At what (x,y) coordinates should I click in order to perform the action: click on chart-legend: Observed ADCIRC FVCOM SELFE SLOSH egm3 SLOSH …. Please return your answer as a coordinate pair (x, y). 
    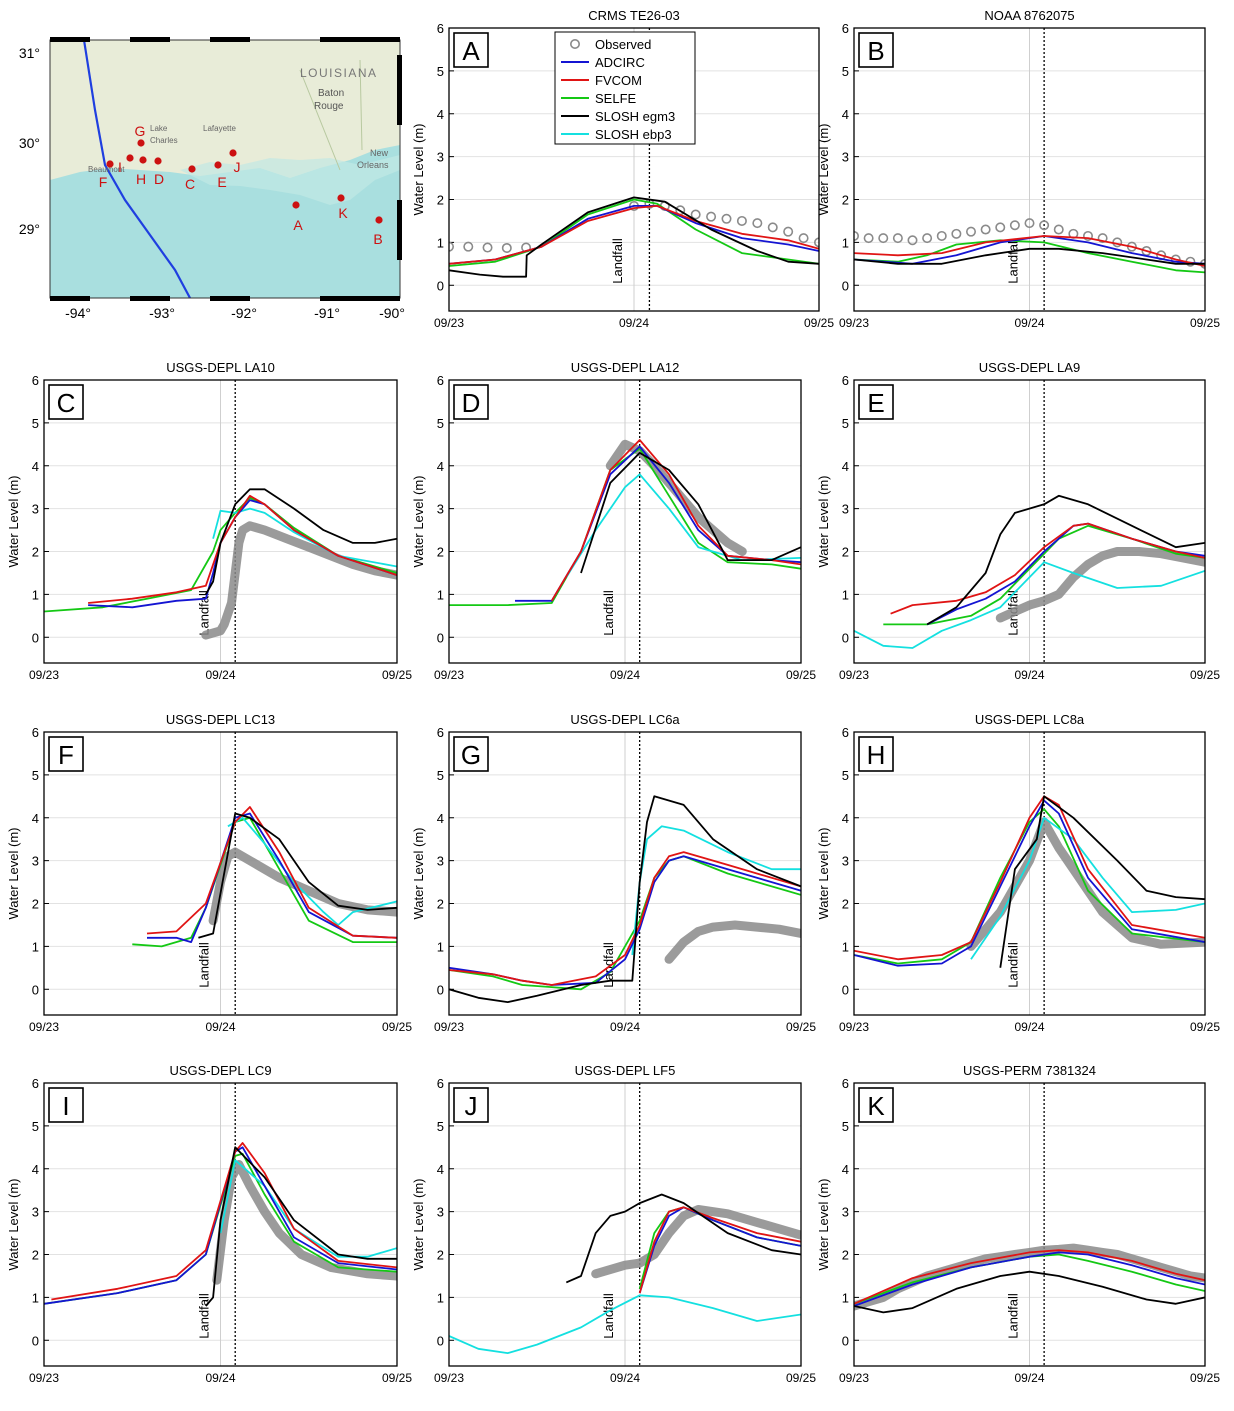
    Looking at the image, I should click on (625, 88).